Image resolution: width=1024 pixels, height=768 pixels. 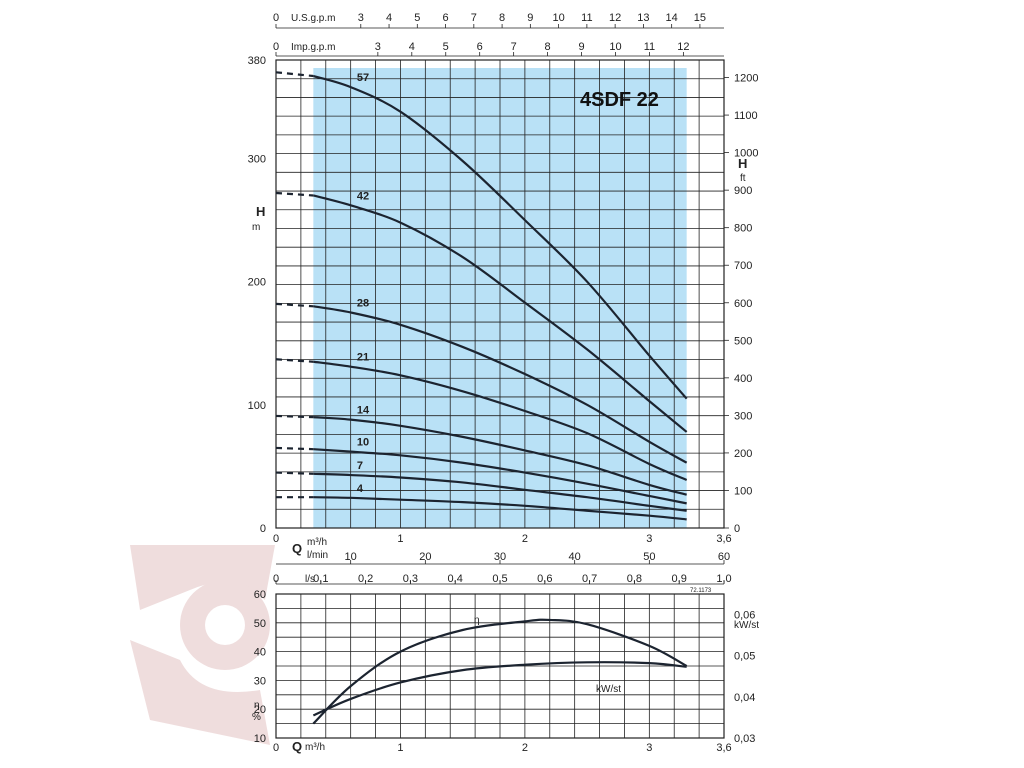 I want to click on eta-tick: 30, so click(x=260, y=681).